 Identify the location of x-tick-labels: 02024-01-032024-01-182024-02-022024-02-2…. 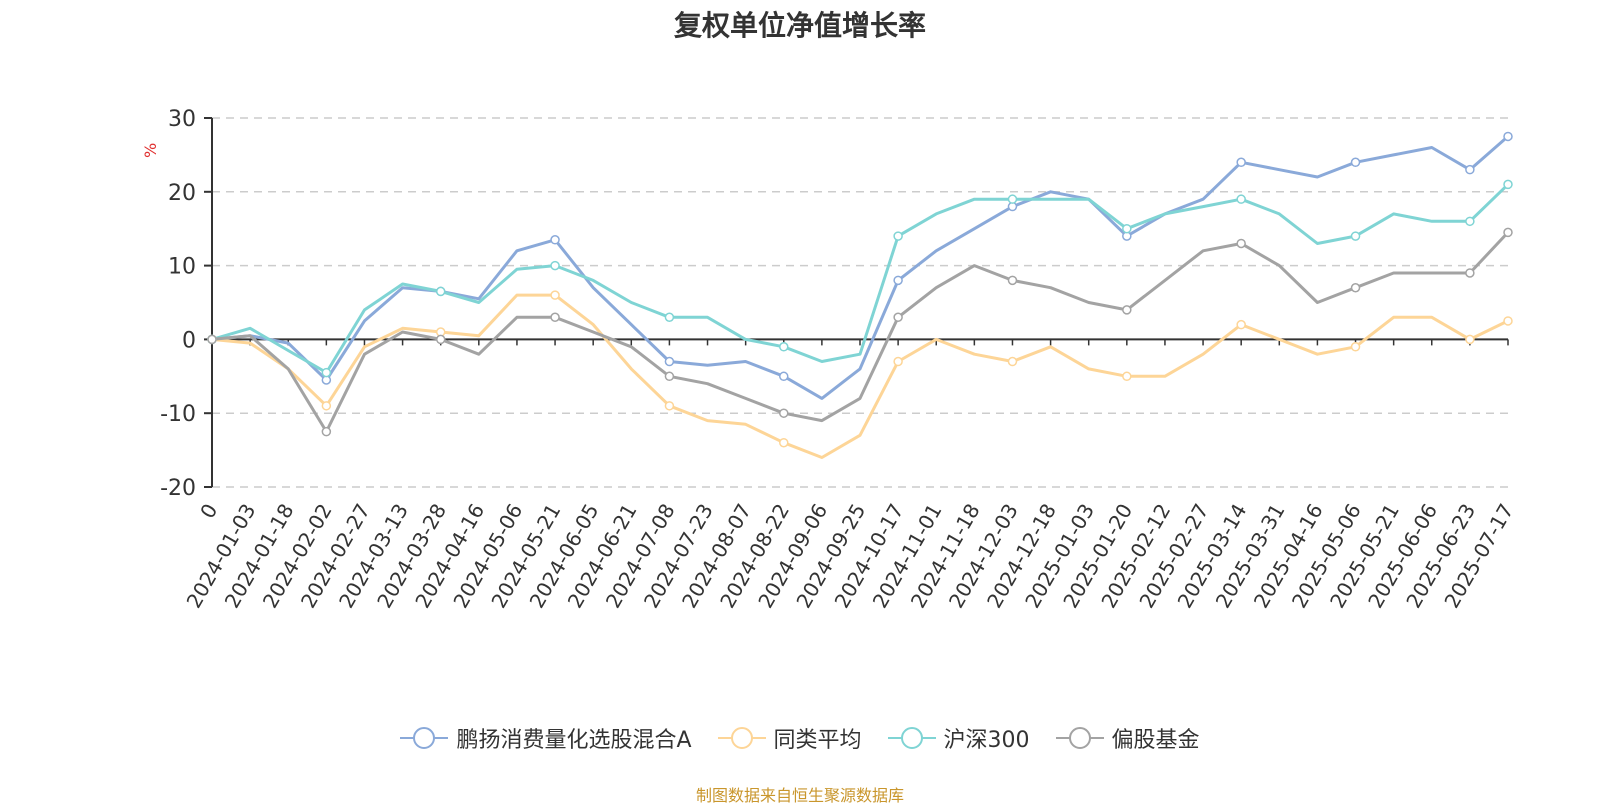
(850, 555).